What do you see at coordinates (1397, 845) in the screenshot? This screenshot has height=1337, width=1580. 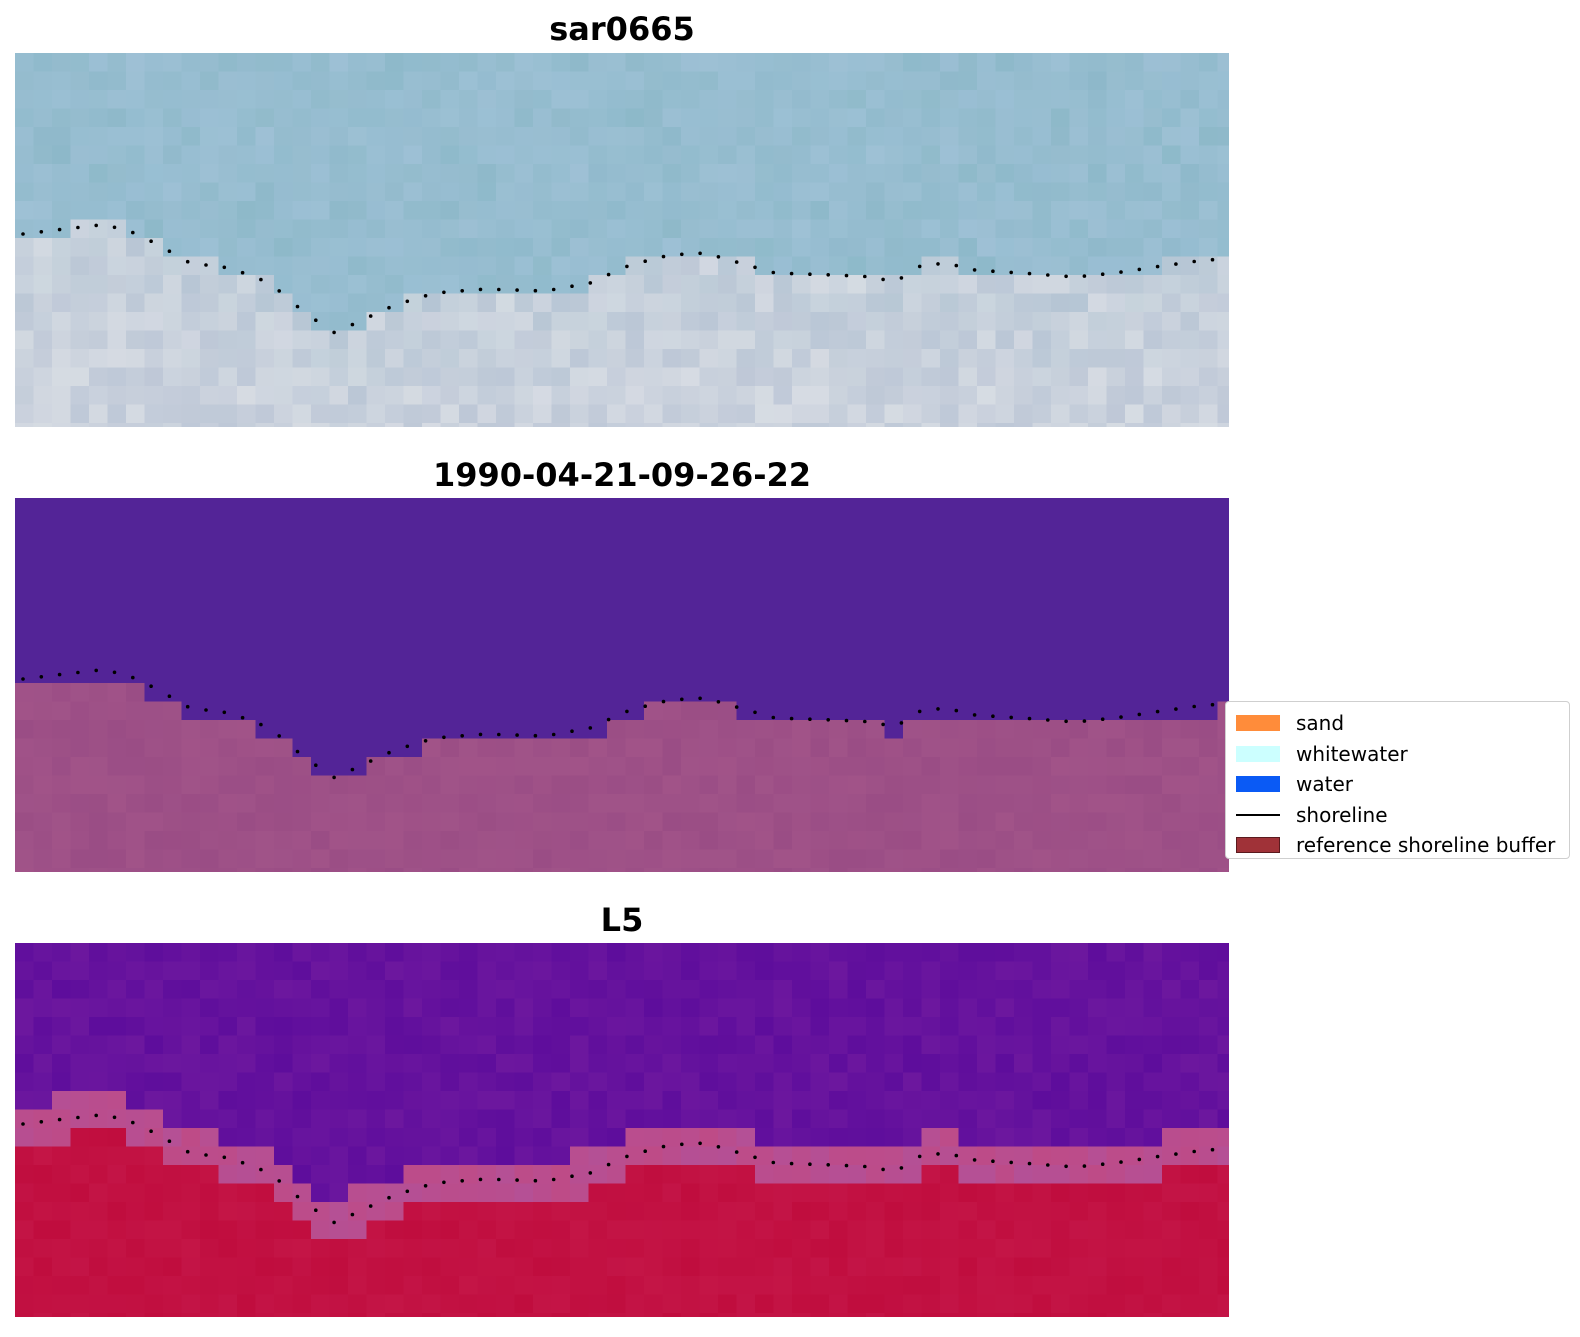 I see `legend-item-reference-buffer: reference shoreline buffer` at bounding box center [1397, 845].